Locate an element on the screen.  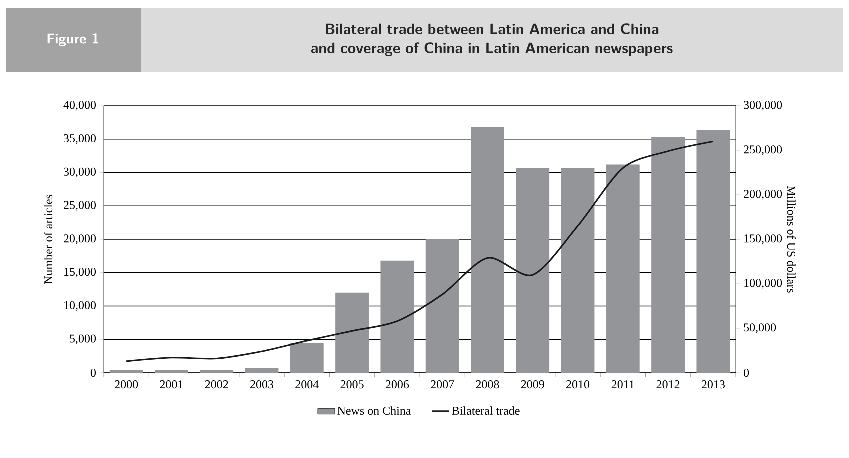
x-tick-label: 2007 is located at coordinates (442, 384).